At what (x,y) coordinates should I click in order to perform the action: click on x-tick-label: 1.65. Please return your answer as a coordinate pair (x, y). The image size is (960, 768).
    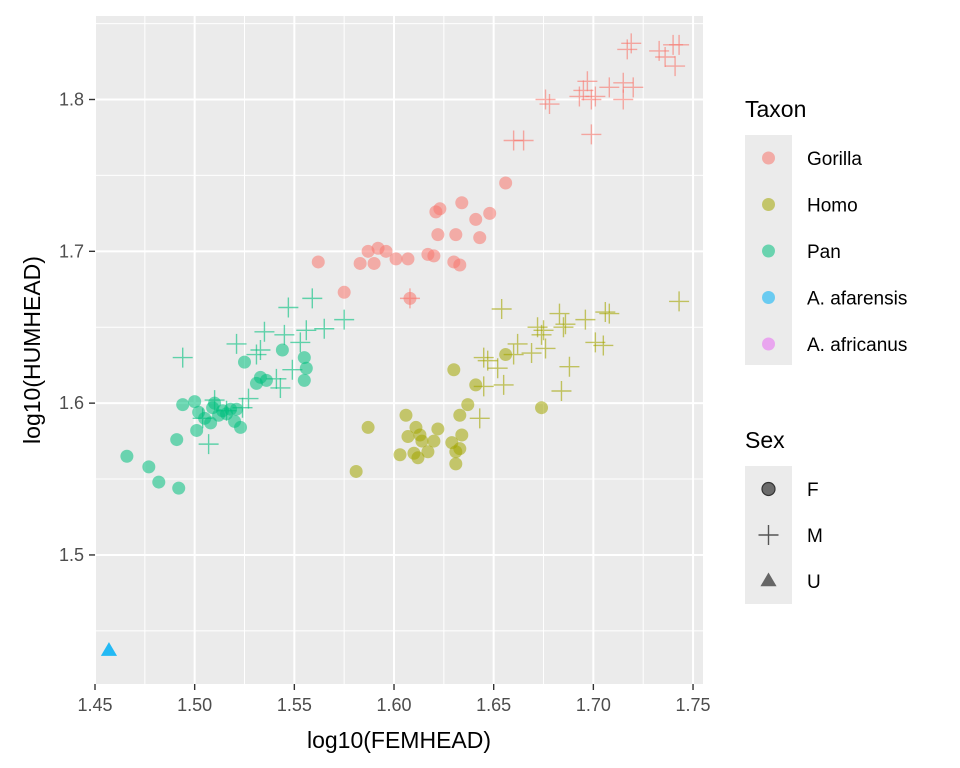
    Looking at the image, I should click on (493, 705).